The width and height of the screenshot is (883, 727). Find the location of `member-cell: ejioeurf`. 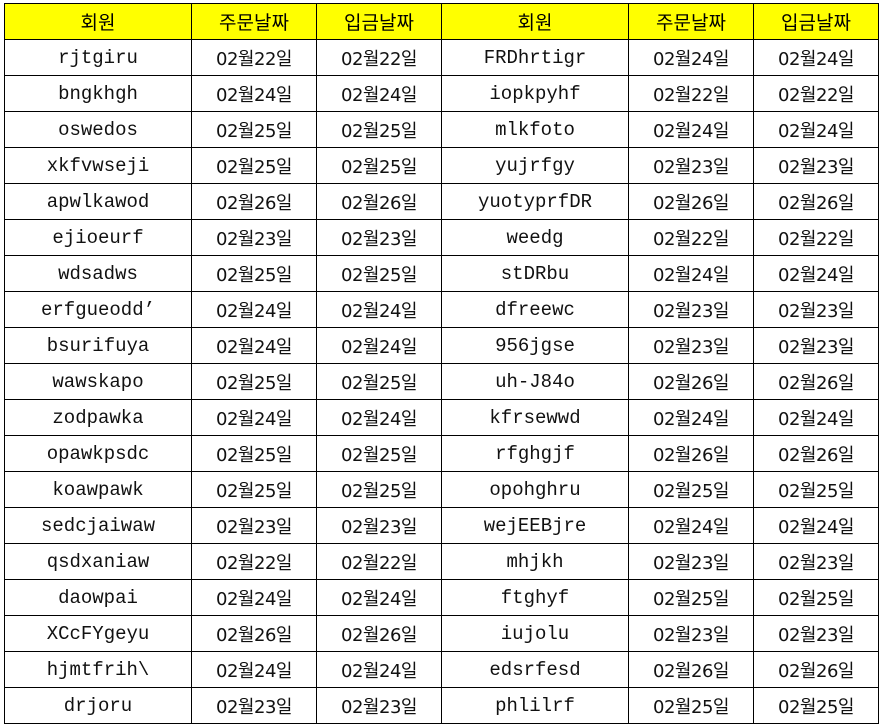

member-cell: ejioeurf is located at coordinates (98, 237).